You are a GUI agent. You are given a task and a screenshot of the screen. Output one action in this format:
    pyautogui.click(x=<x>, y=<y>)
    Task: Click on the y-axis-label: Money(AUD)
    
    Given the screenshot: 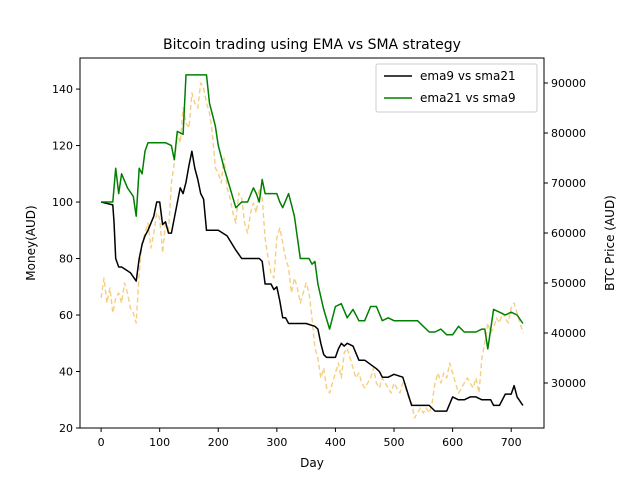 What is the action you would take?
    pyautogui.click(x=31, y=242)
    